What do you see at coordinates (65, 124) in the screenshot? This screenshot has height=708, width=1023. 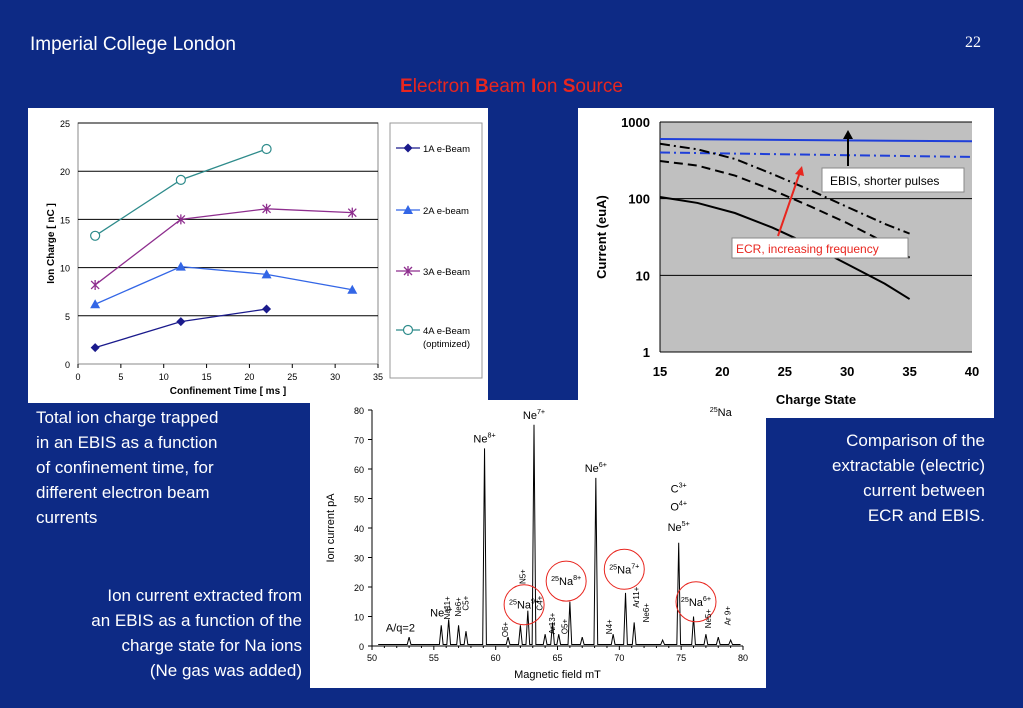 I see `y-tick-label: 25` at bounding box center [65, 124].